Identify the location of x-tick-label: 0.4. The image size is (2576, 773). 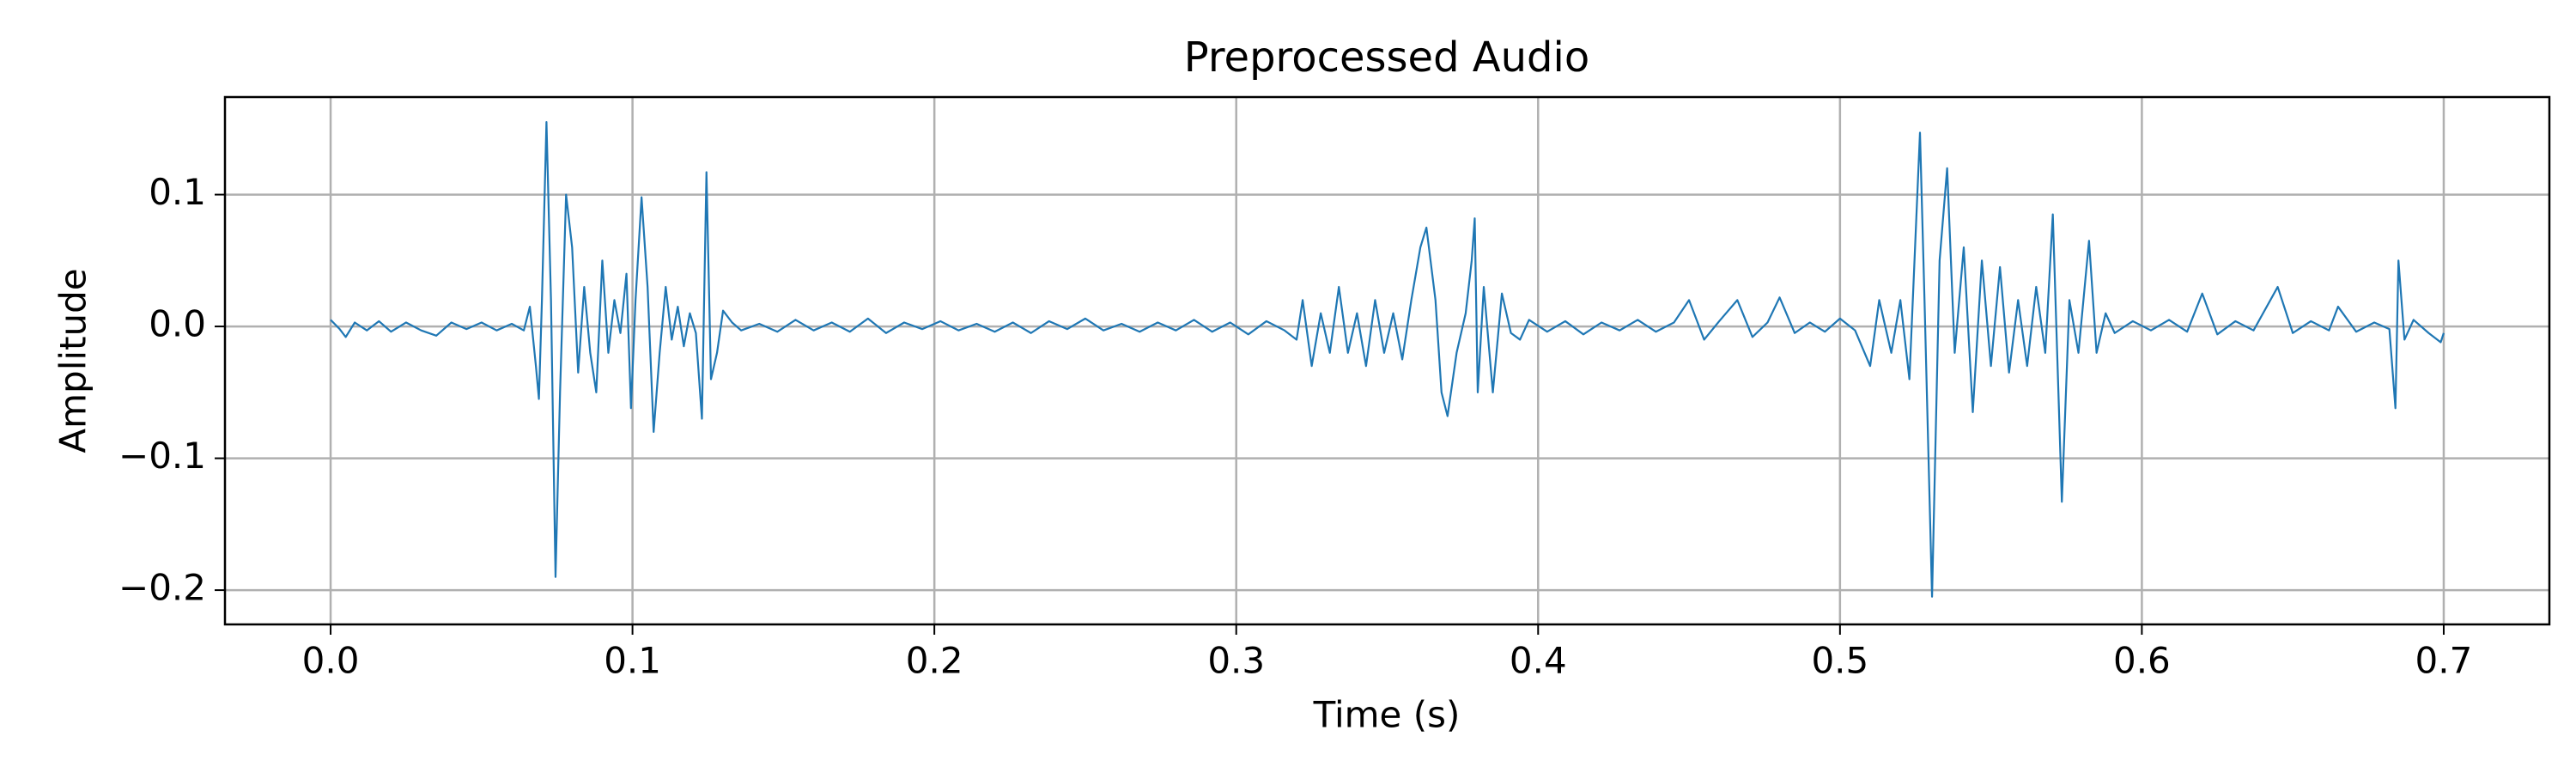
(1539, 661).